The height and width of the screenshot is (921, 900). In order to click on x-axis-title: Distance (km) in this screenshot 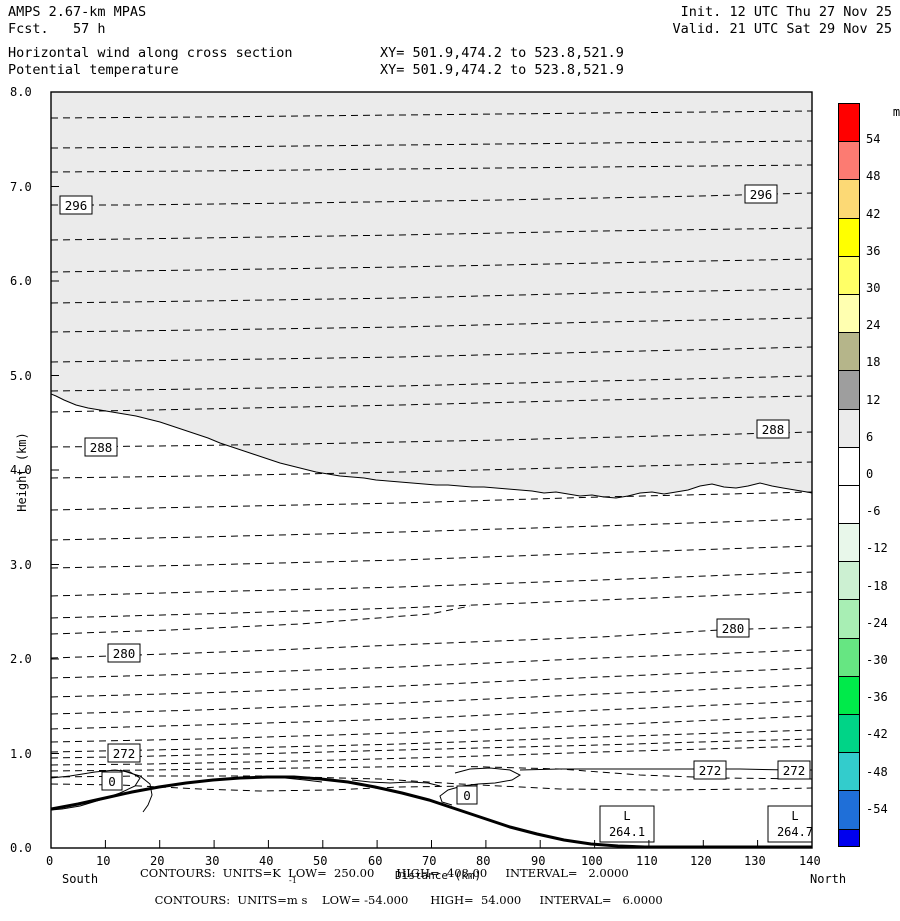, I will do `click(438, 875)`.